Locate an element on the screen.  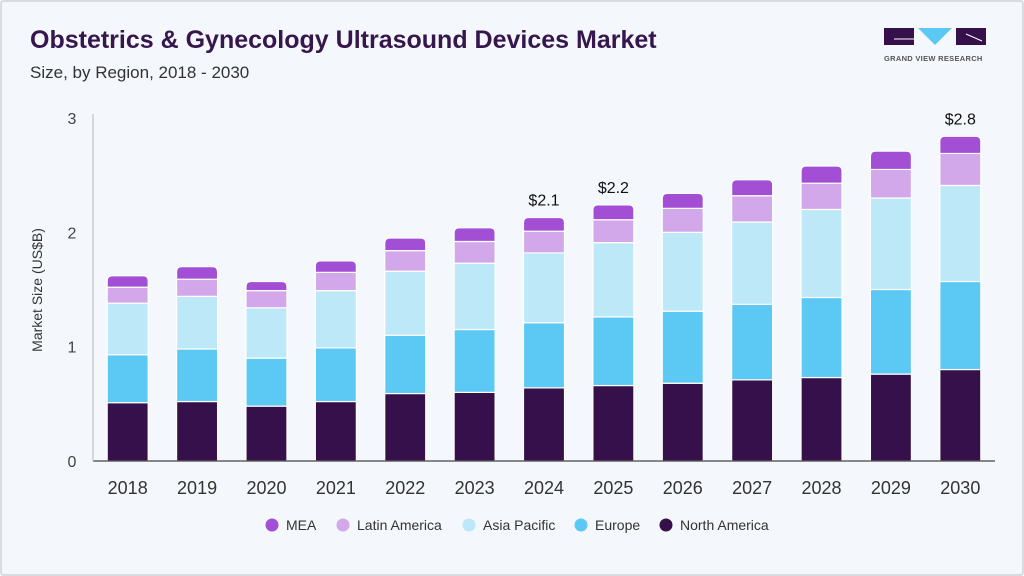
bar-stack-2020 is located at coordinates (266, 371).